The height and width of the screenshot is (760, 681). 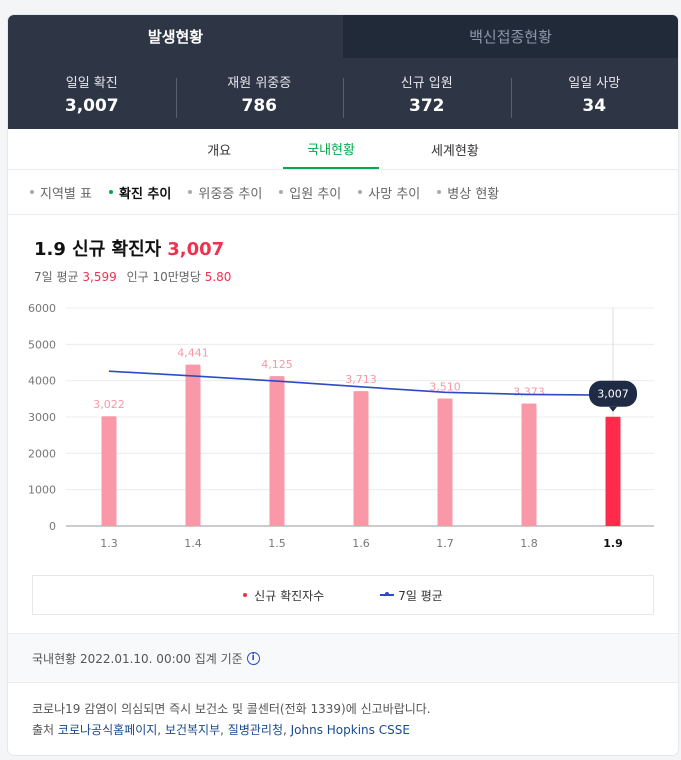 What do you see at coordinates (454, 151) in the screenshot?
I see `tab-world: 세계현황` at bounding box center [454, 151].